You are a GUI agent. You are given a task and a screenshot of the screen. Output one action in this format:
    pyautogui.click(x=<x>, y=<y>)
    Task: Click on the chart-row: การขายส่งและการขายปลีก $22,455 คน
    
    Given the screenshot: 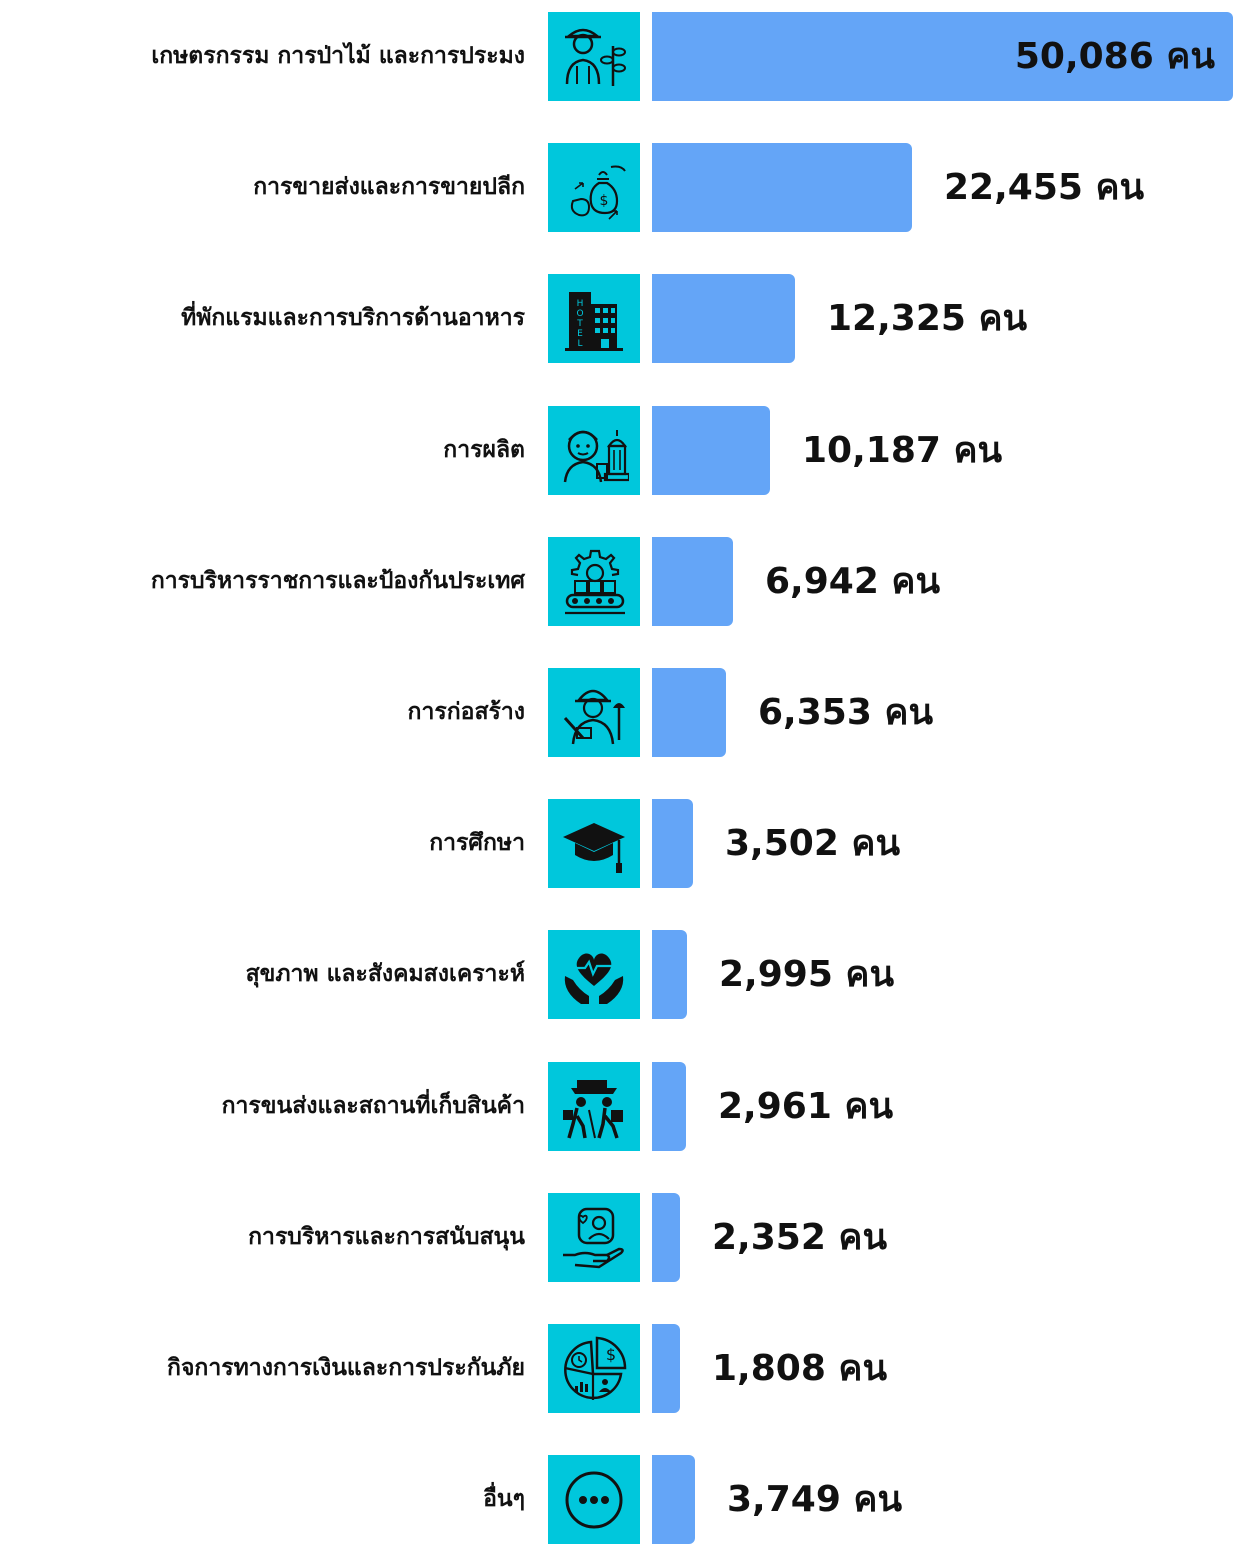 What is the action you would take?
    pyautogui.click(x=625, y=187)
    